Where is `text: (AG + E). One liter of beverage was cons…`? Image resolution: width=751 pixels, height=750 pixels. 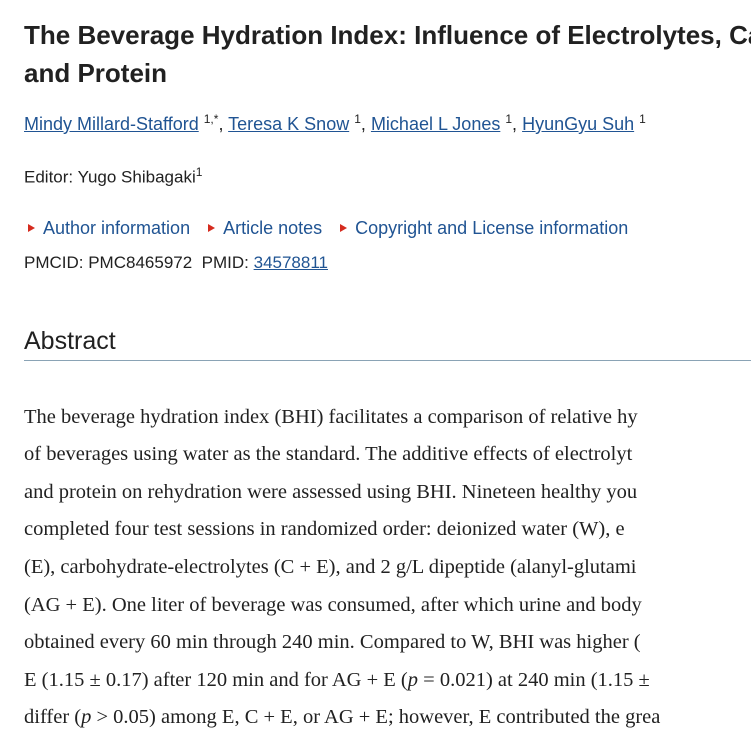 text: (AG + E). One liter of beverage was cons… is located at coordinates (333, 604).